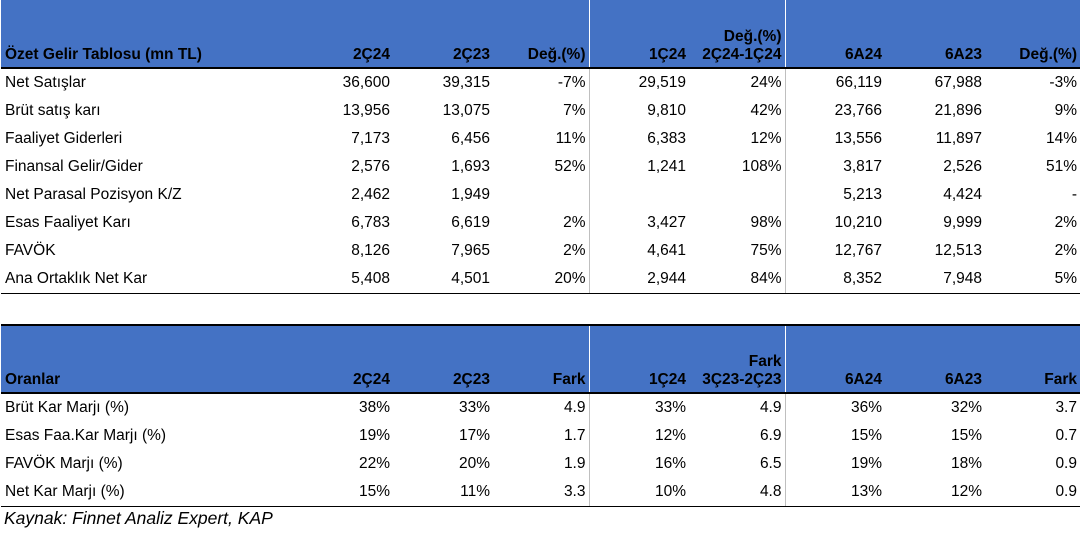 Image resolution: width=1082 pixels, height=535 pixels. What do you see at coordinates (470, 250) in the screenshot?
I see `income-cell-q2-23: 7,965` at bounding box center [470, 250].